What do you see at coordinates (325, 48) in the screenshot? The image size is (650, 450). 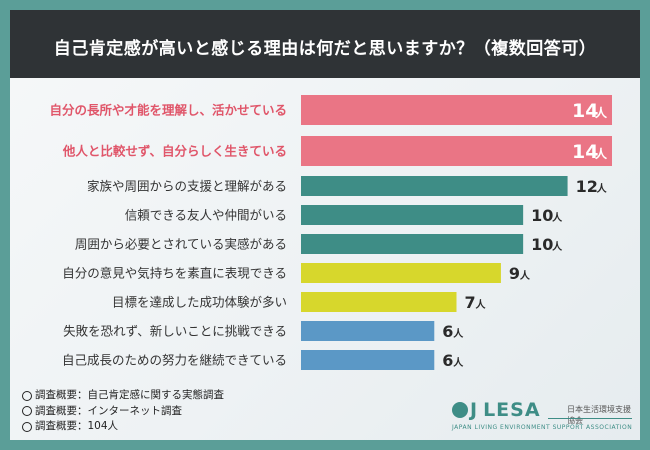 I see `chart-title: 自己肯定感が高いと感じる理由は何だと思いますか？（複数回答可）` at bounding box center [325, 48].